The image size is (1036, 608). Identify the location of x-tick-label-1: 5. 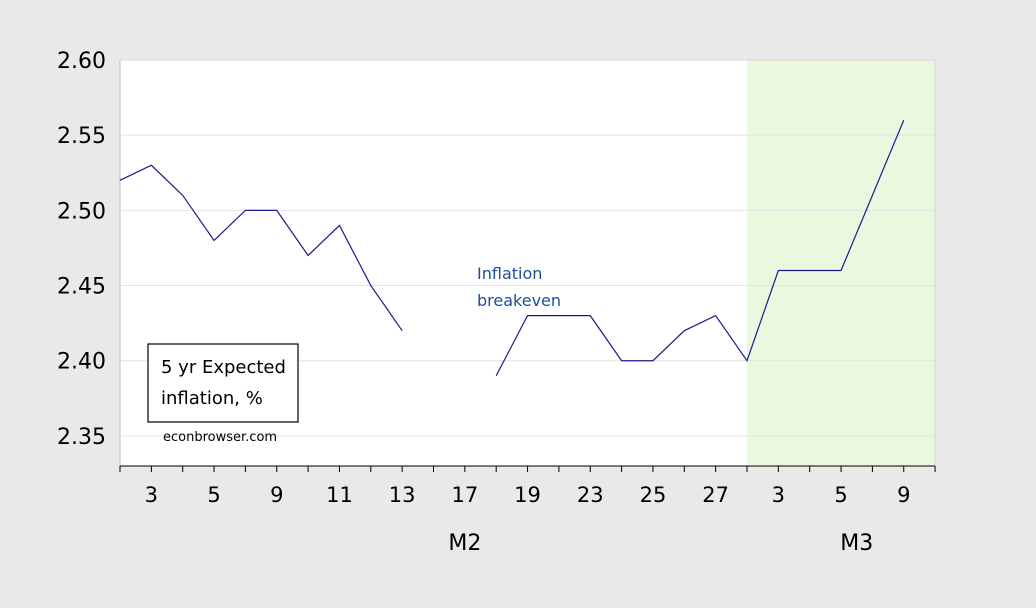
(213, 495).